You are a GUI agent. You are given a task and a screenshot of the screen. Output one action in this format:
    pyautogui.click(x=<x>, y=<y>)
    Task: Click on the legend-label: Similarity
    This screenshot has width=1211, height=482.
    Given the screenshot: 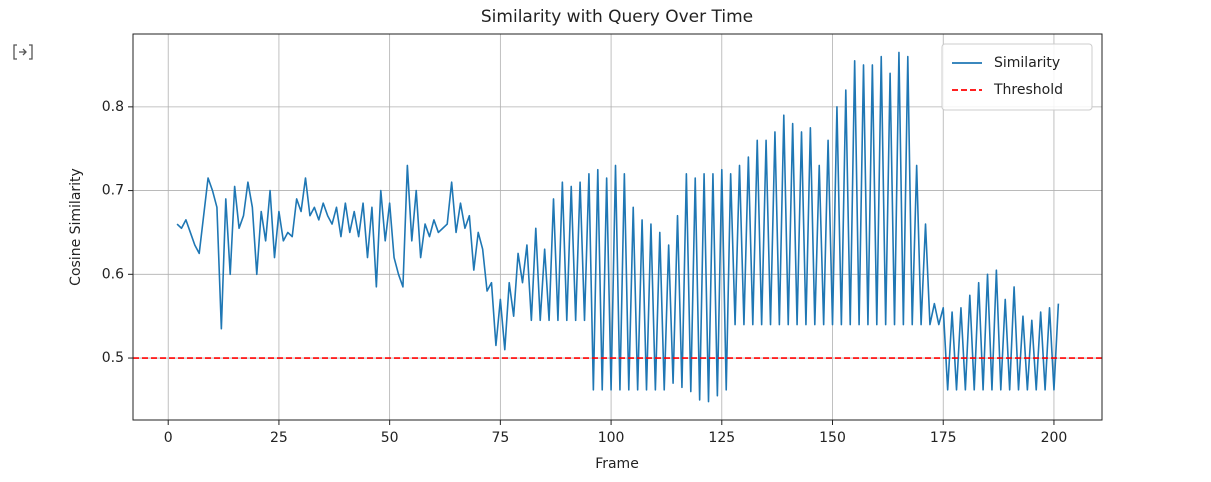 What is the action you would take?
    pyautogui.click(x=1027, y=63)
    